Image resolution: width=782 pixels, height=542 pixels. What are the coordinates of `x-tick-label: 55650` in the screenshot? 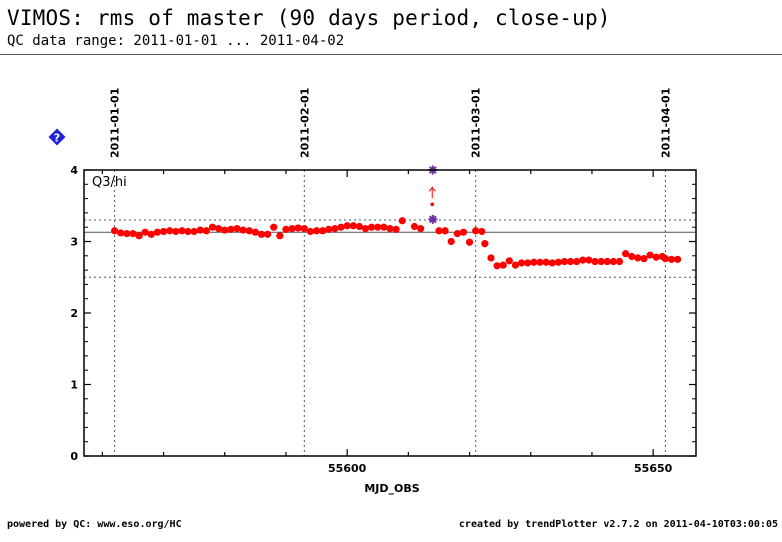 It's located at (653, 468).